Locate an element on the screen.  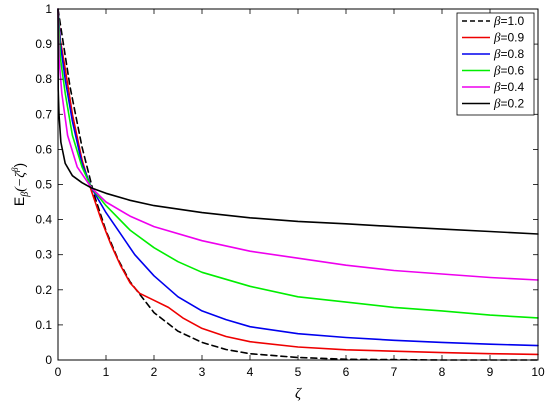
x-tick-label: 1 is located at coordinates (106, 372).